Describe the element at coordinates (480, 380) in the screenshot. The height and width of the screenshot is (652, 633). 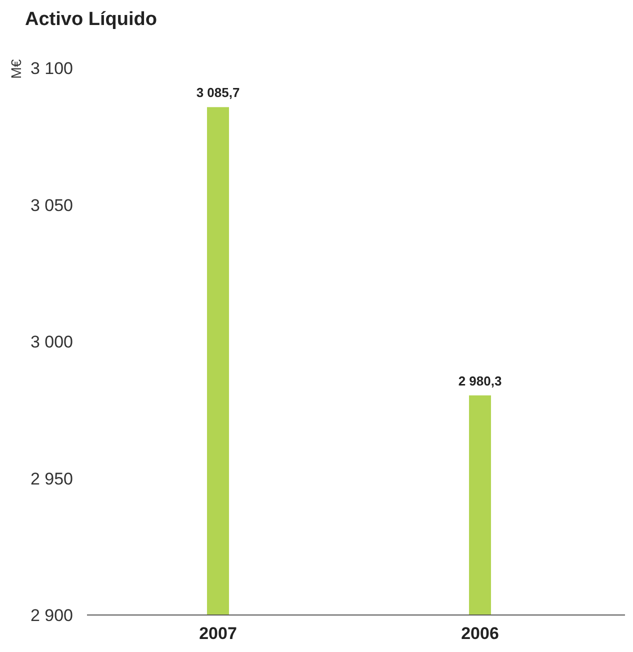
I see `data-label: 2 980,3` at that location.